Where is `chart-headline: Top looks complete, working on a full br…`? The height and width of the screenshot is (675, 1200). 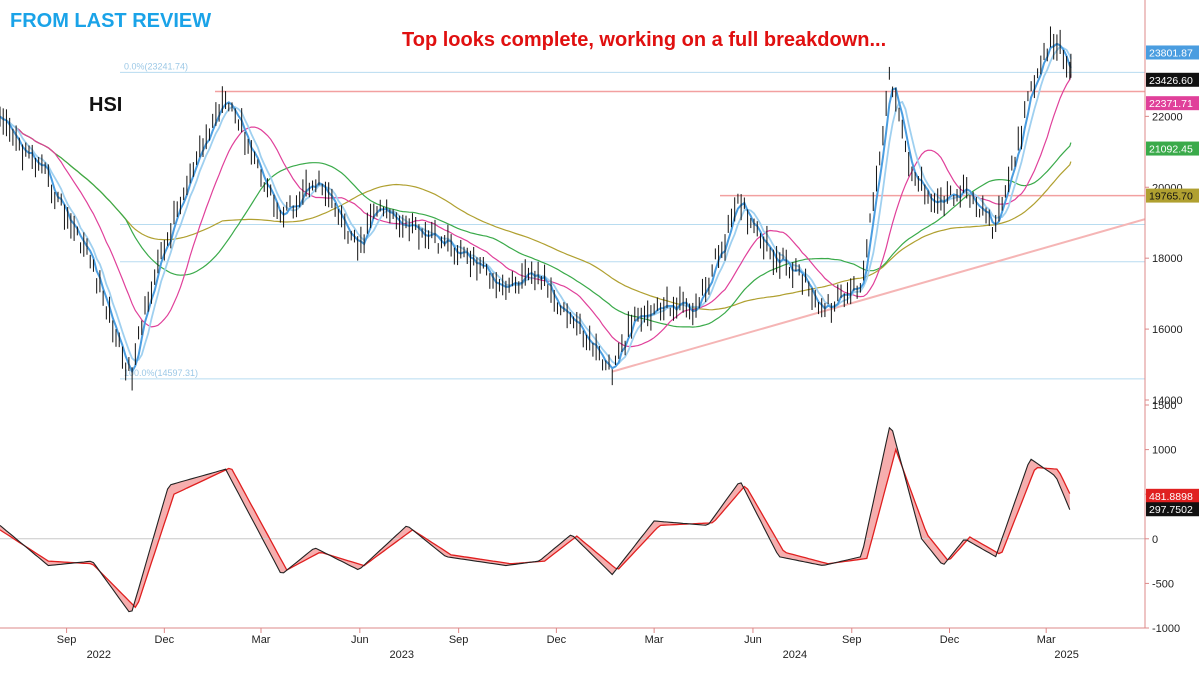
chart-headline: Top looks complete, working on a full br… is located at coordinates (644, 40).